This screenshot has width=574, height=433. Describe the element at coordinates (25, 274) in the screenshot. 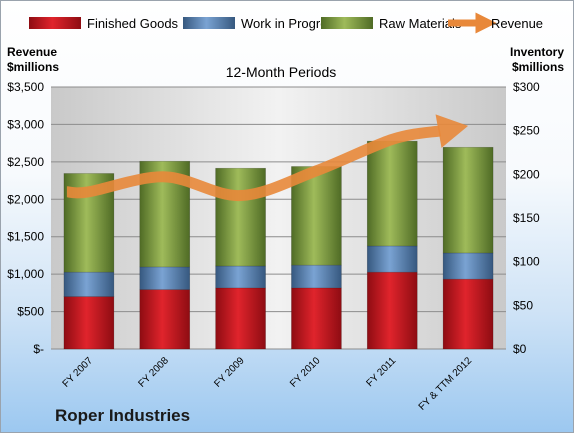

I see `left-tick-label: $1,000` at that location.